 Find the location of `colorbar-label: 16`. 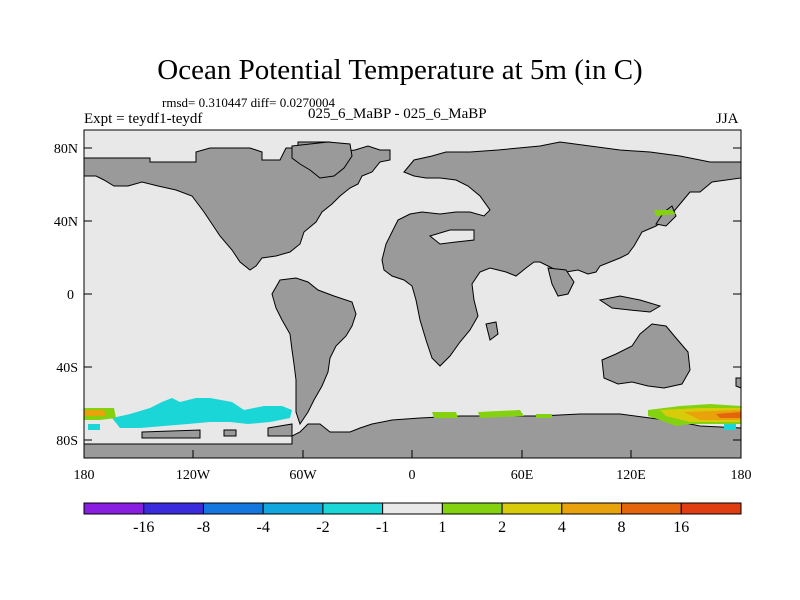

colorbar-label: 16 is located at coordinates (681, 527).